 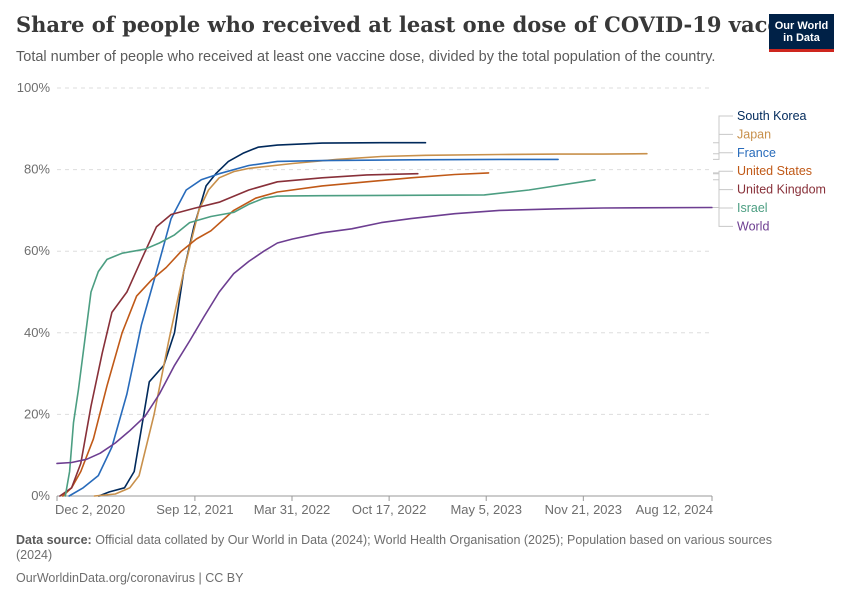 What do you see at coordinates (292, 509) in the screenshot?
I see `x-tick-label: Mar 31, 2022` at bounding box center [292, 509].